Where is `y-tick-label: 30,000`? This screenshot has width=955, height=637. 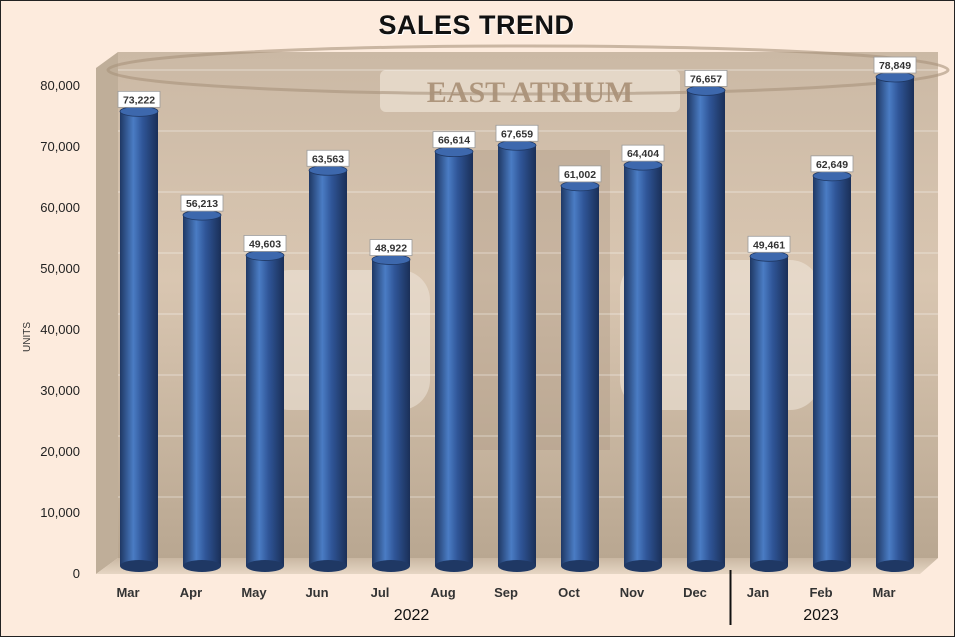 y-tick-label: 30,000 is located at coordinates (60, 390).